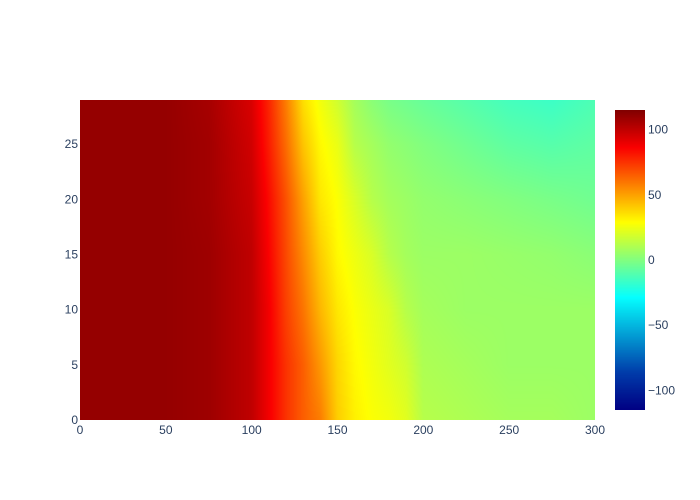 The image size is (700, 500). I want to click on colorbar-tick-label: 0, so click(651, 260).